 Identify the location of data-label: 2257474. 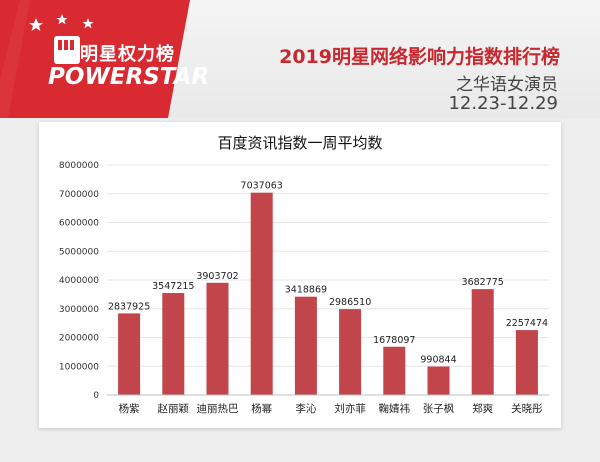
(527, 323).